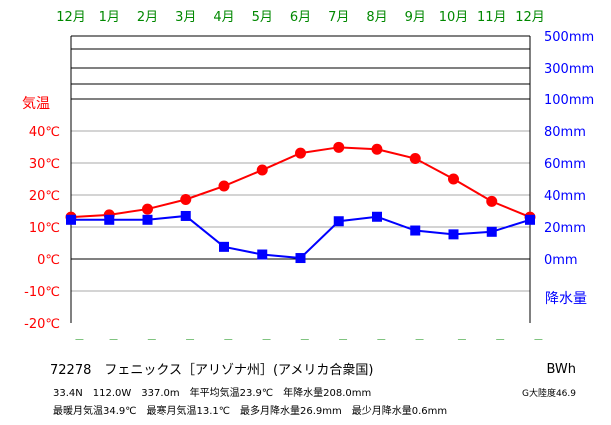  What do you see at coordinates (41, 214) in the screenshot?
I see `temperature-axis: 気温 40℃ 30℃ 20℃ 10℃ 0℃ -10℃ -20℃` at bounding box center [41, 214].